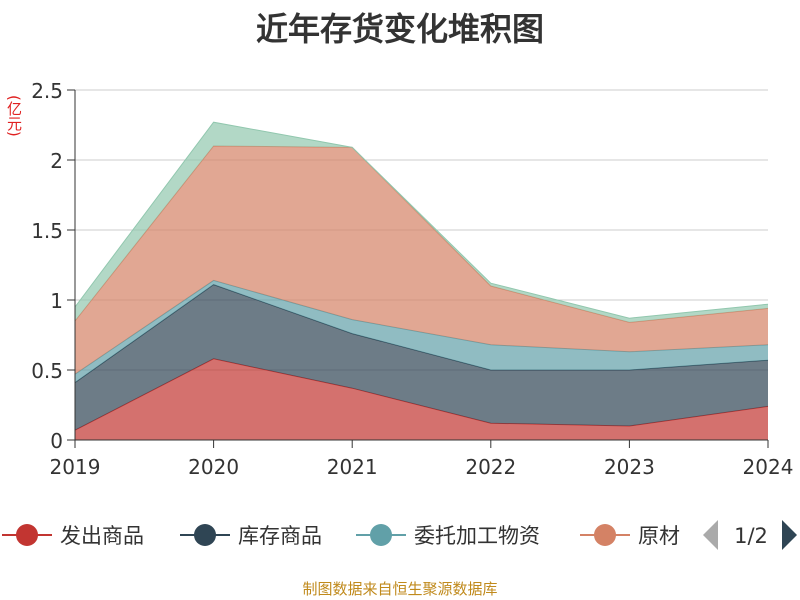 Image resolution: width=800 pixels, height=600 pixels. What do you see at coordinates (56, 161) in the screenshot?
I see `y-tick-label: 2` at bounding box center [56, 161].